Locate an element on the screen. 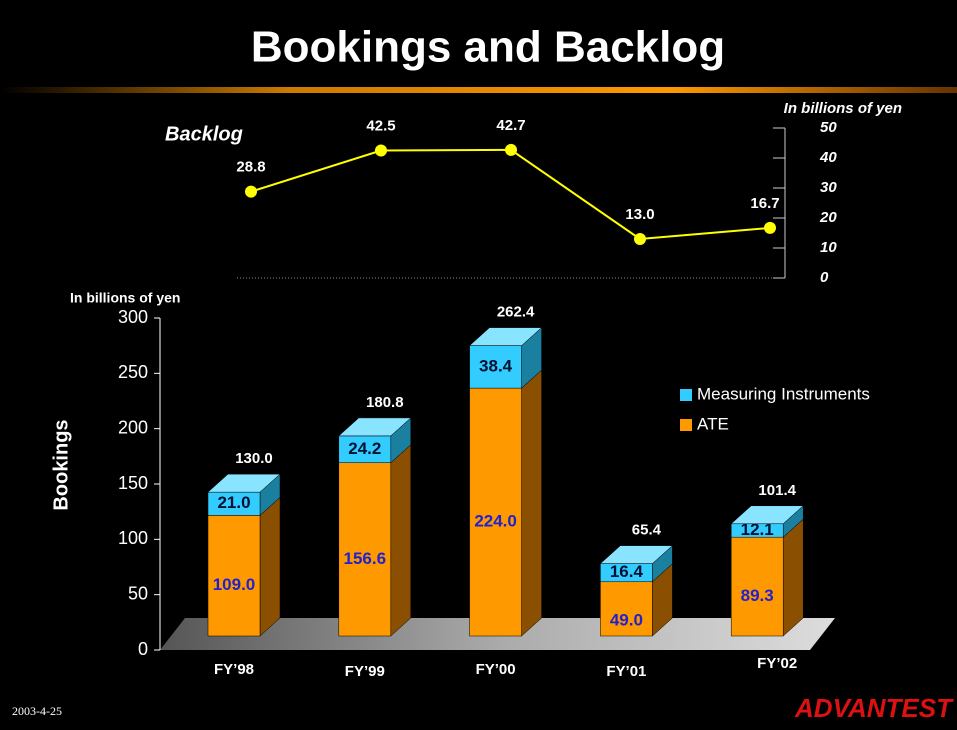 Image resolution: width=957 pixels, height=730 pixels. value-label: 156.6 is located at coordinates (365, 558).